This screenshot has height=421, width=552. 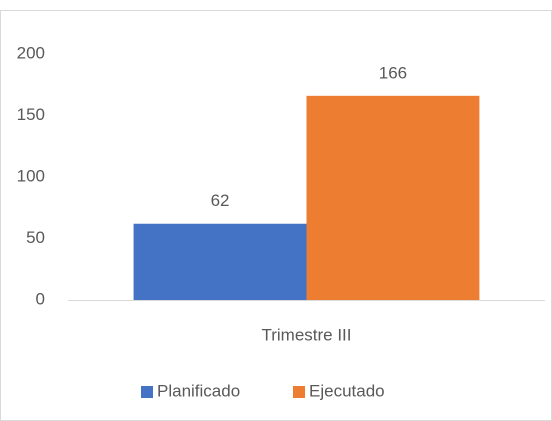 I want to click on y-tick-label: 200, so click(x=31, y=52).